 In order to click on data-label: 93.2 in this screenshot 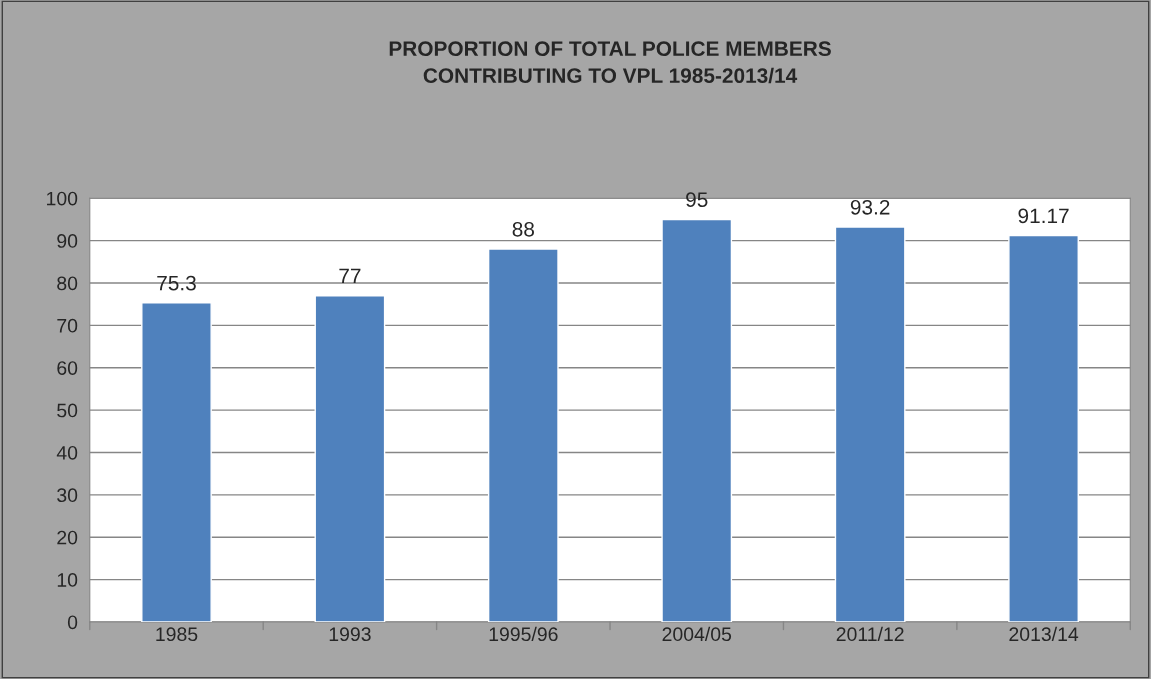, I will do `click(870, 207)`.